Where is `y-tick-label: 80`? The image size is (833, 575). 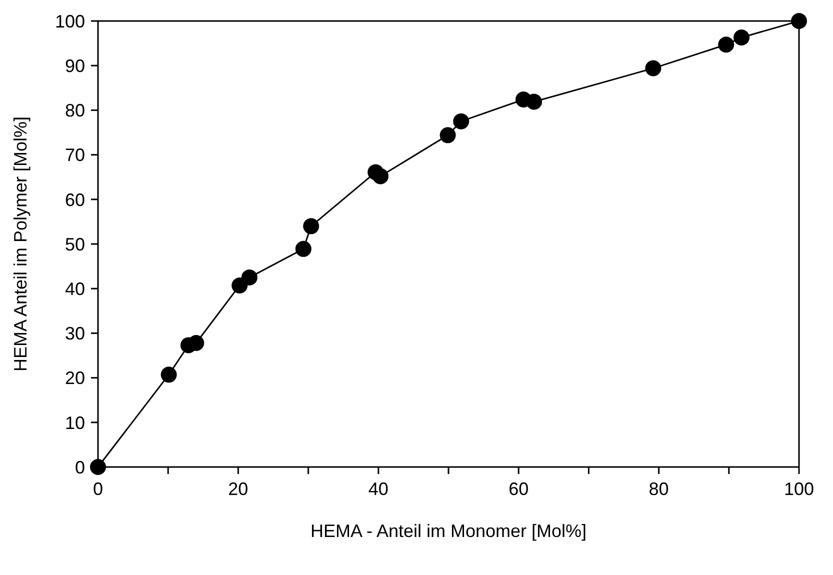 y-tick-label: 80 is located at coordinates (74, 110).